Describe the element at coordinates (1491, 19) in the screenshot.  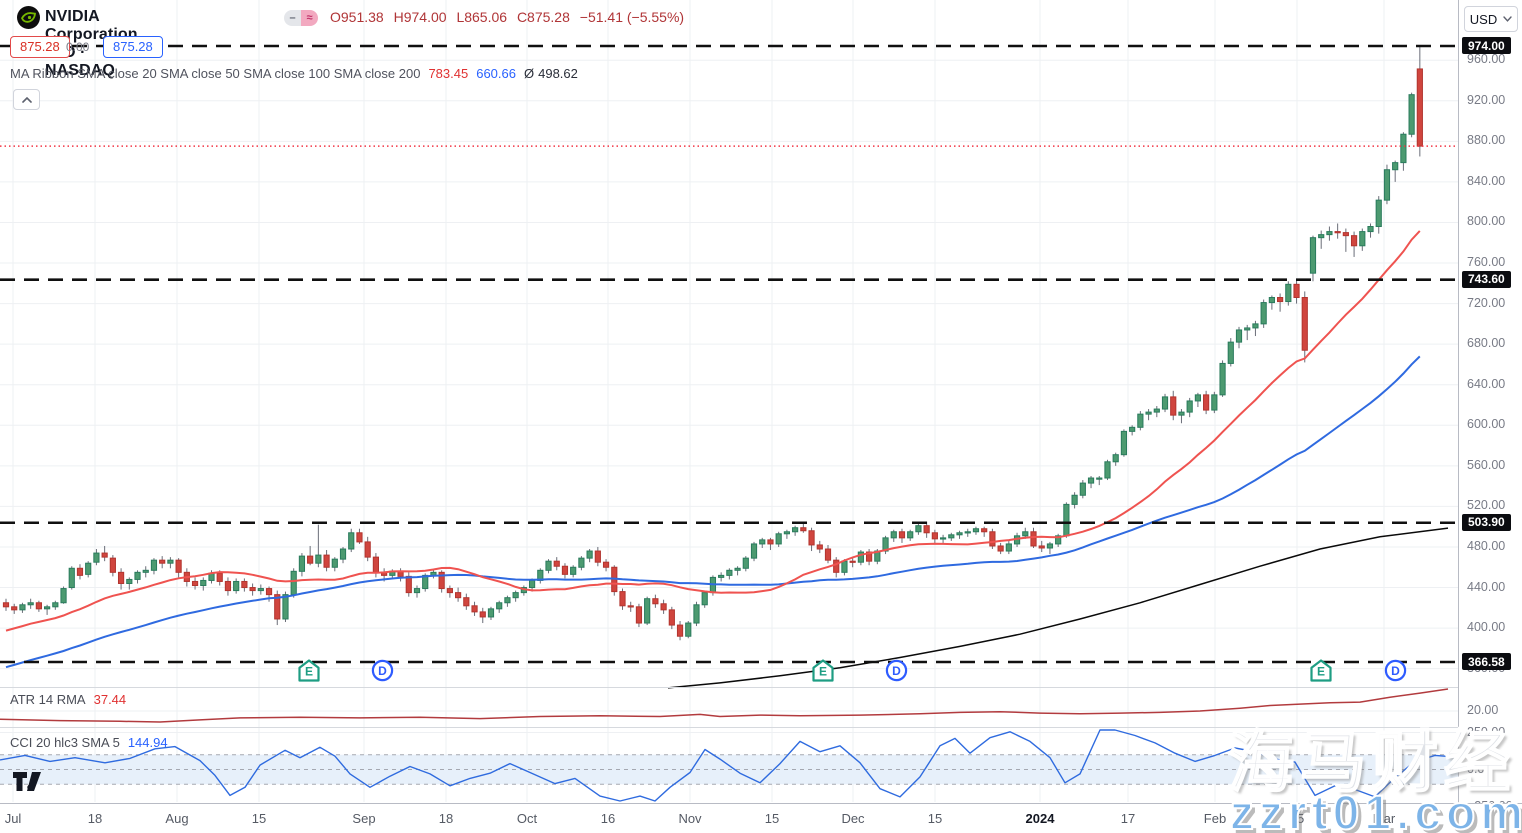
I see `currency-dropdown: USD` at that location.